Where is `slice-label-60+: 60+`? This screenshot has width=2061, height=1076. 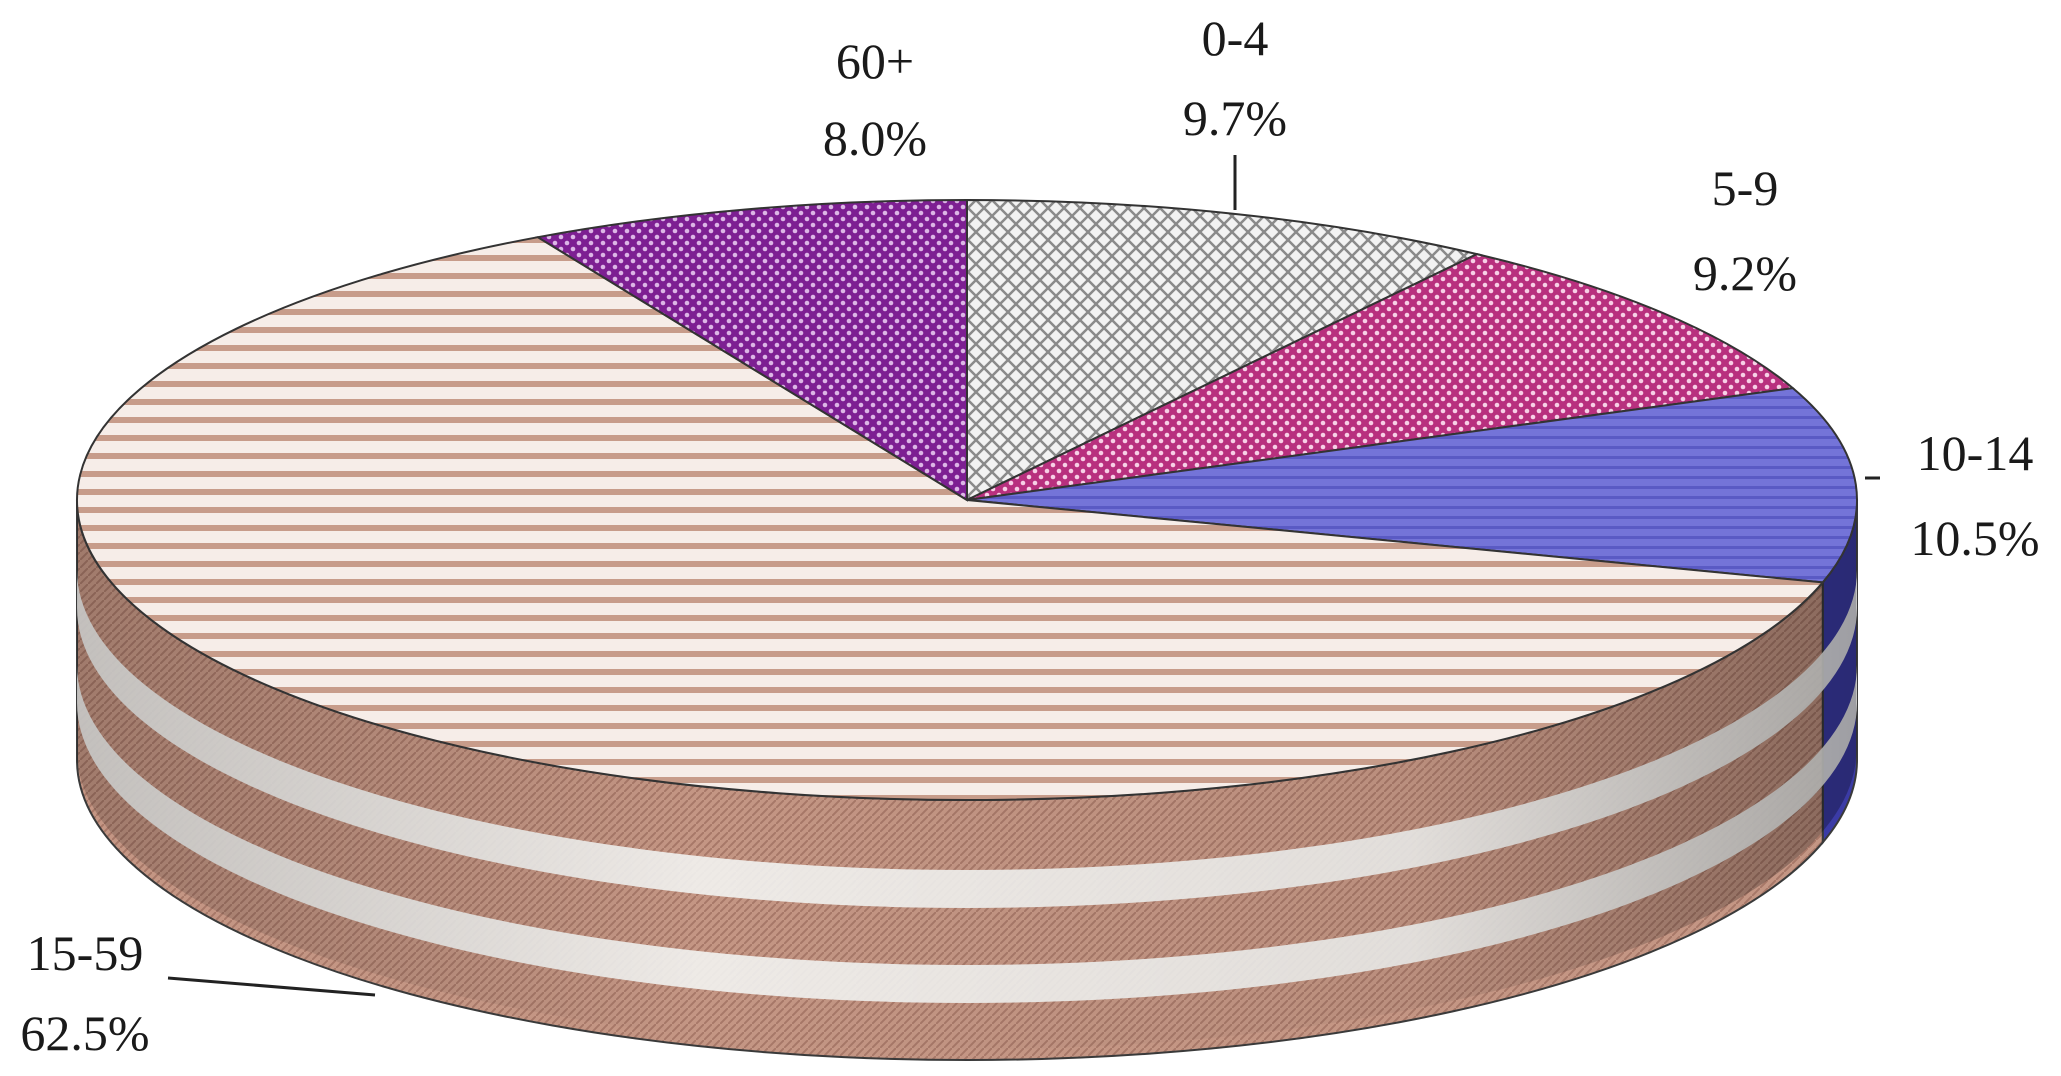 slice-label-60+: 60+ is located at coordinates (875, 61).